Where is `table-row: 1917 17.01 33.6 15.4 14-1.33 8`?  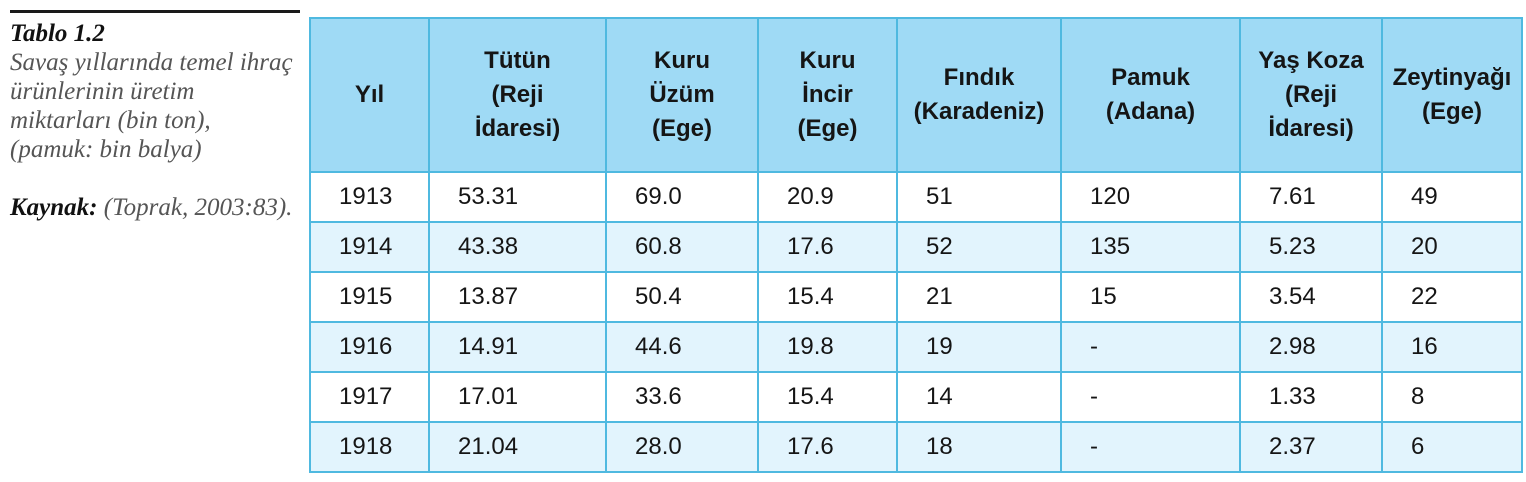 table-row: 1917 17.01 33.6 15.4 14-1.33 8 is located at coordinates (916, 397).